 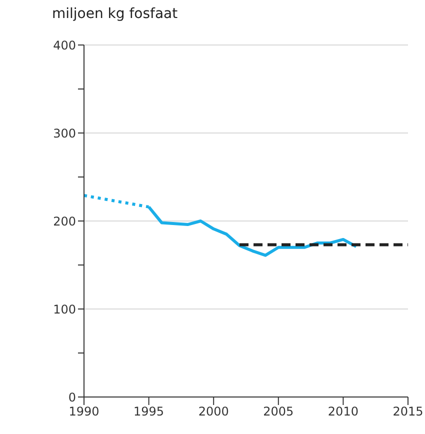 I want to click on x-tick-label: 2005, so click(x=278, y=411).